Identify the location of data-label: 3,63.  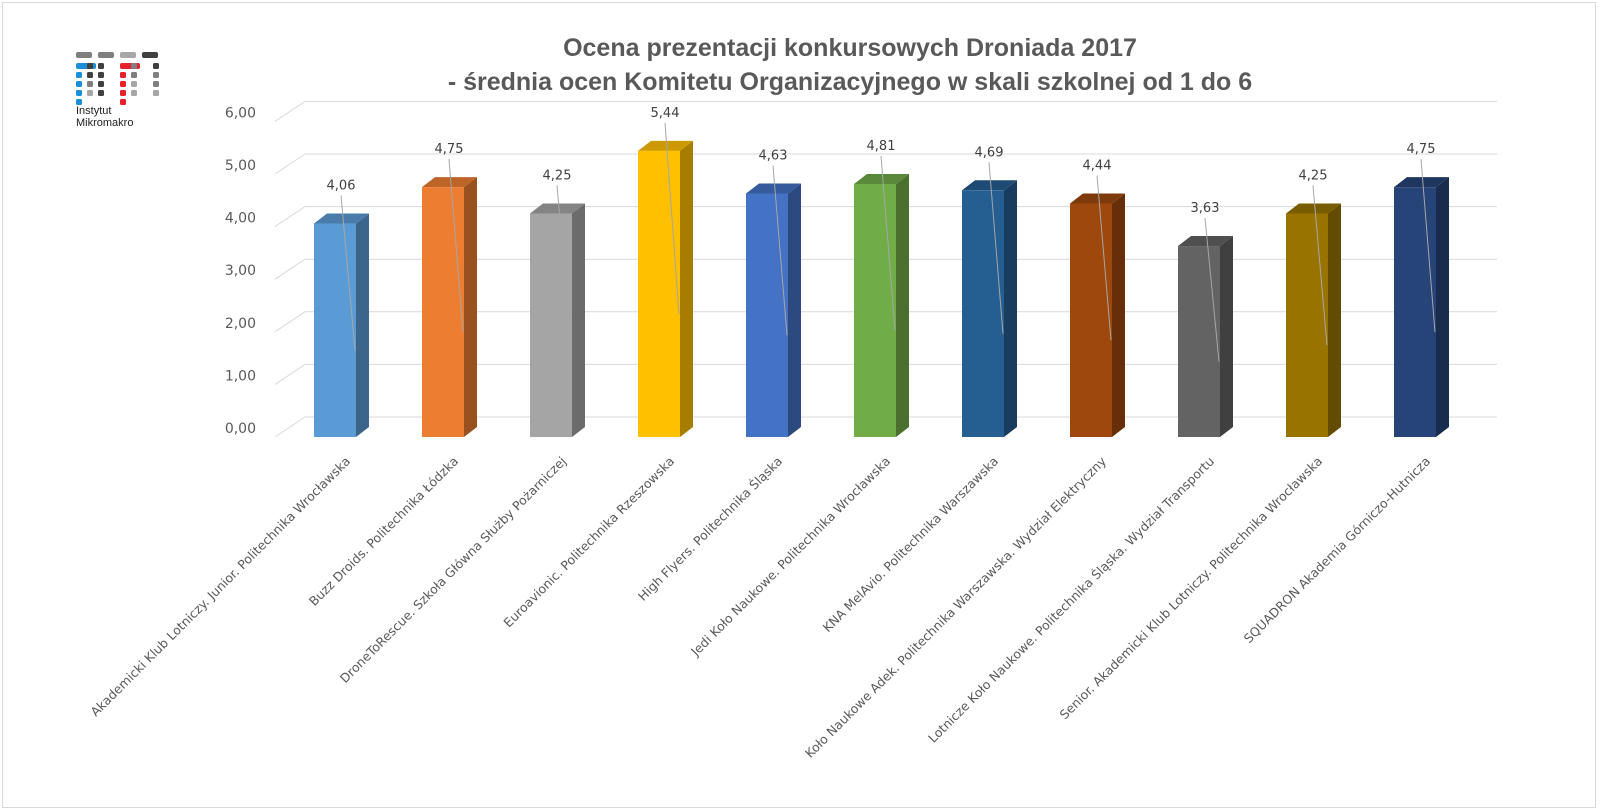
(1205, 208).